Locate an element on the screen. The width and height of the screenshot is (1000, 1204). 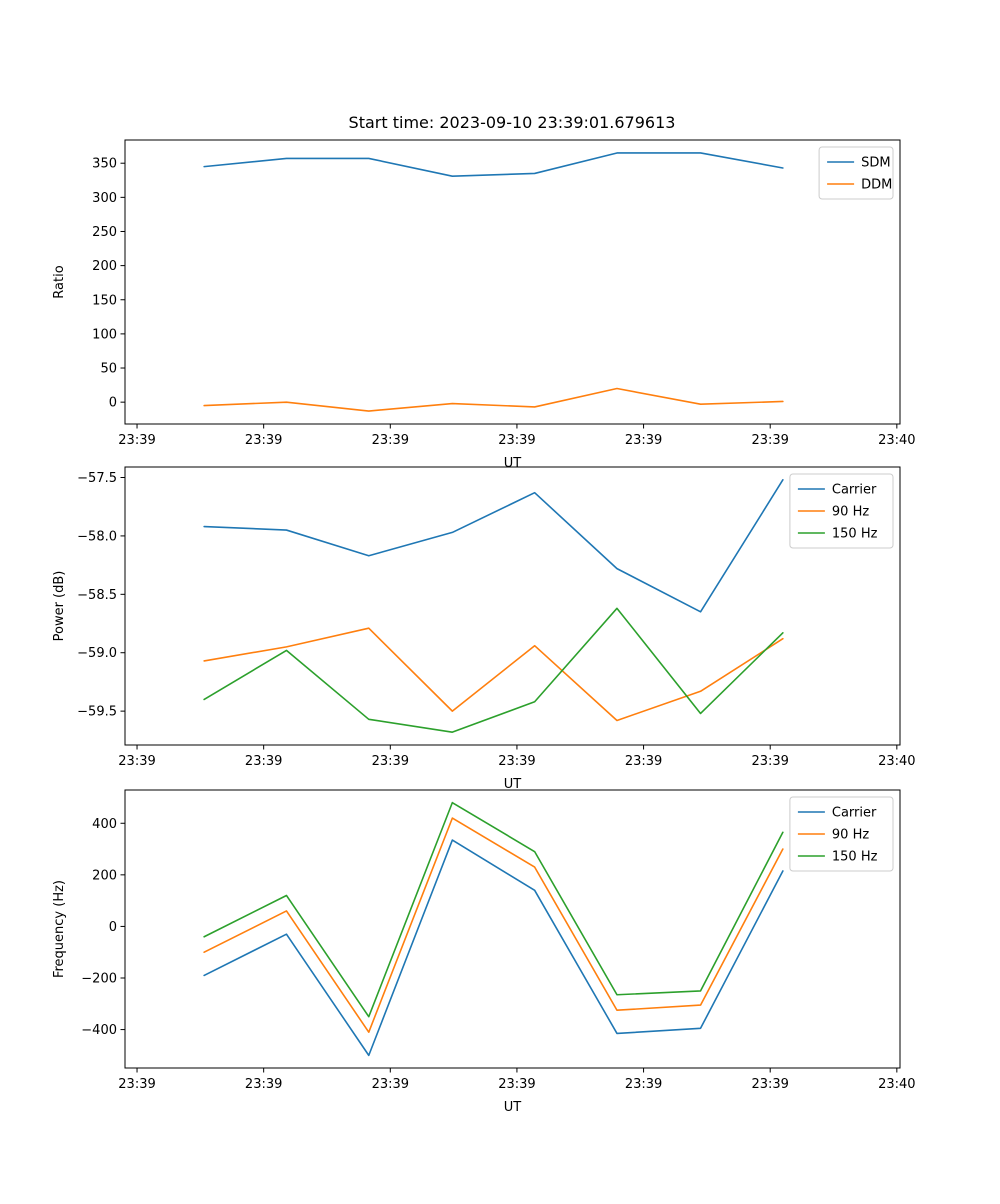
y-tick-label: −59.0 is located at coordinates (97, 653).